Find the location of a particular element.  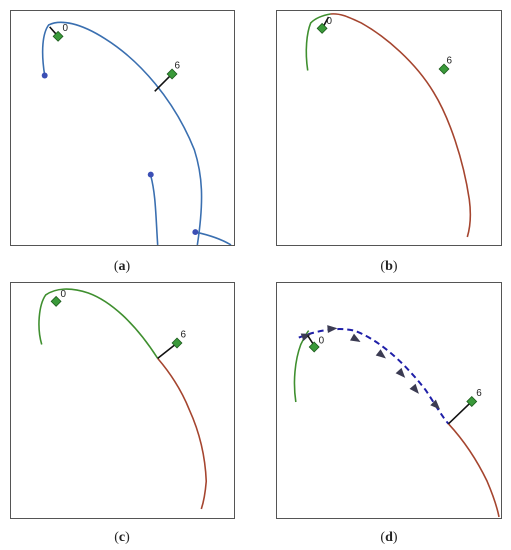

panel-b-canvas: 0 6 is located at coordinates (388, 125).